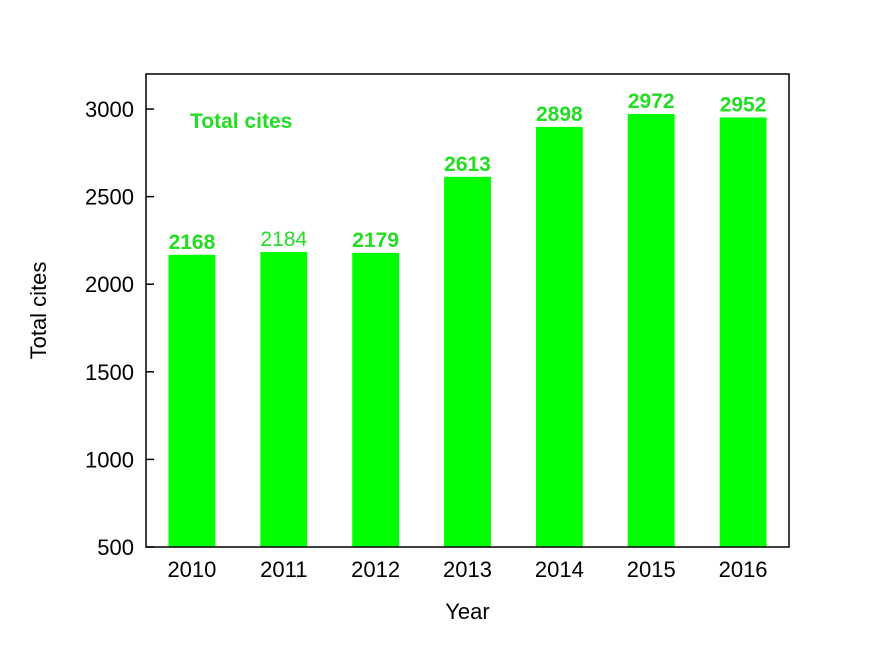  I want to click on bar-2016, so click(743, 332).